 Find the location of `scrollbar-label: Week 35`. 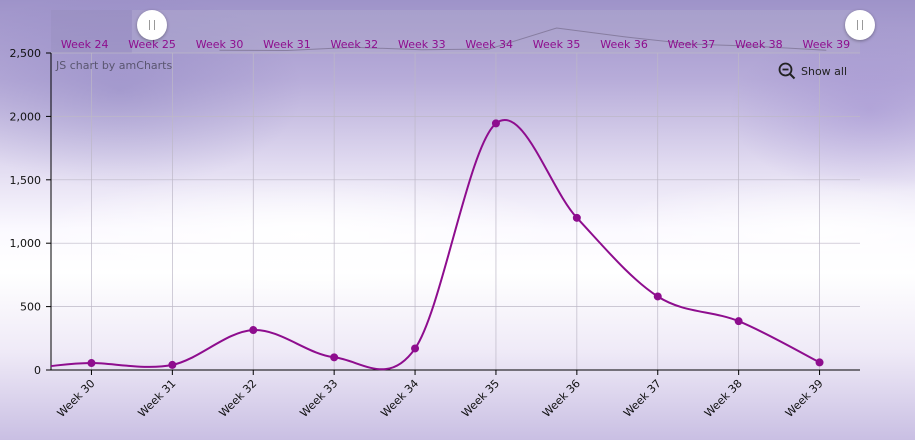

scrollbar-label: Week 35 is located at coordinates (557, 44).